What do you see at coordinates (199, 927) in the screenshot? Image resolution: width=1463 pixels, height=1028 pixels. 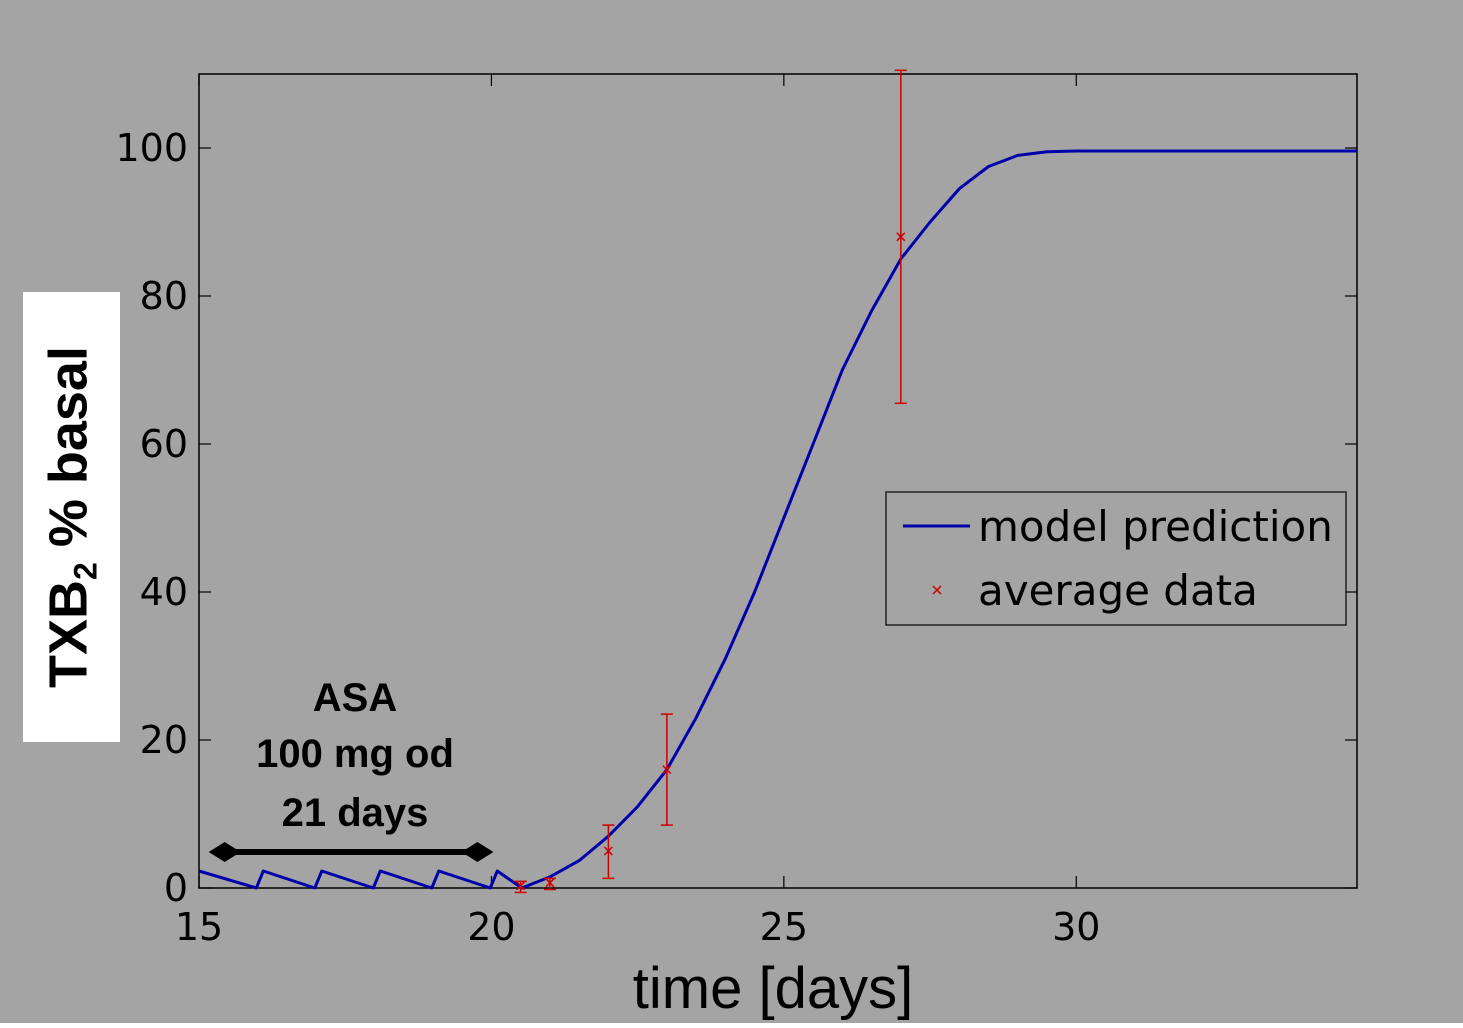 I see `x-tick-label: 15` at bounding box center [199, 927].